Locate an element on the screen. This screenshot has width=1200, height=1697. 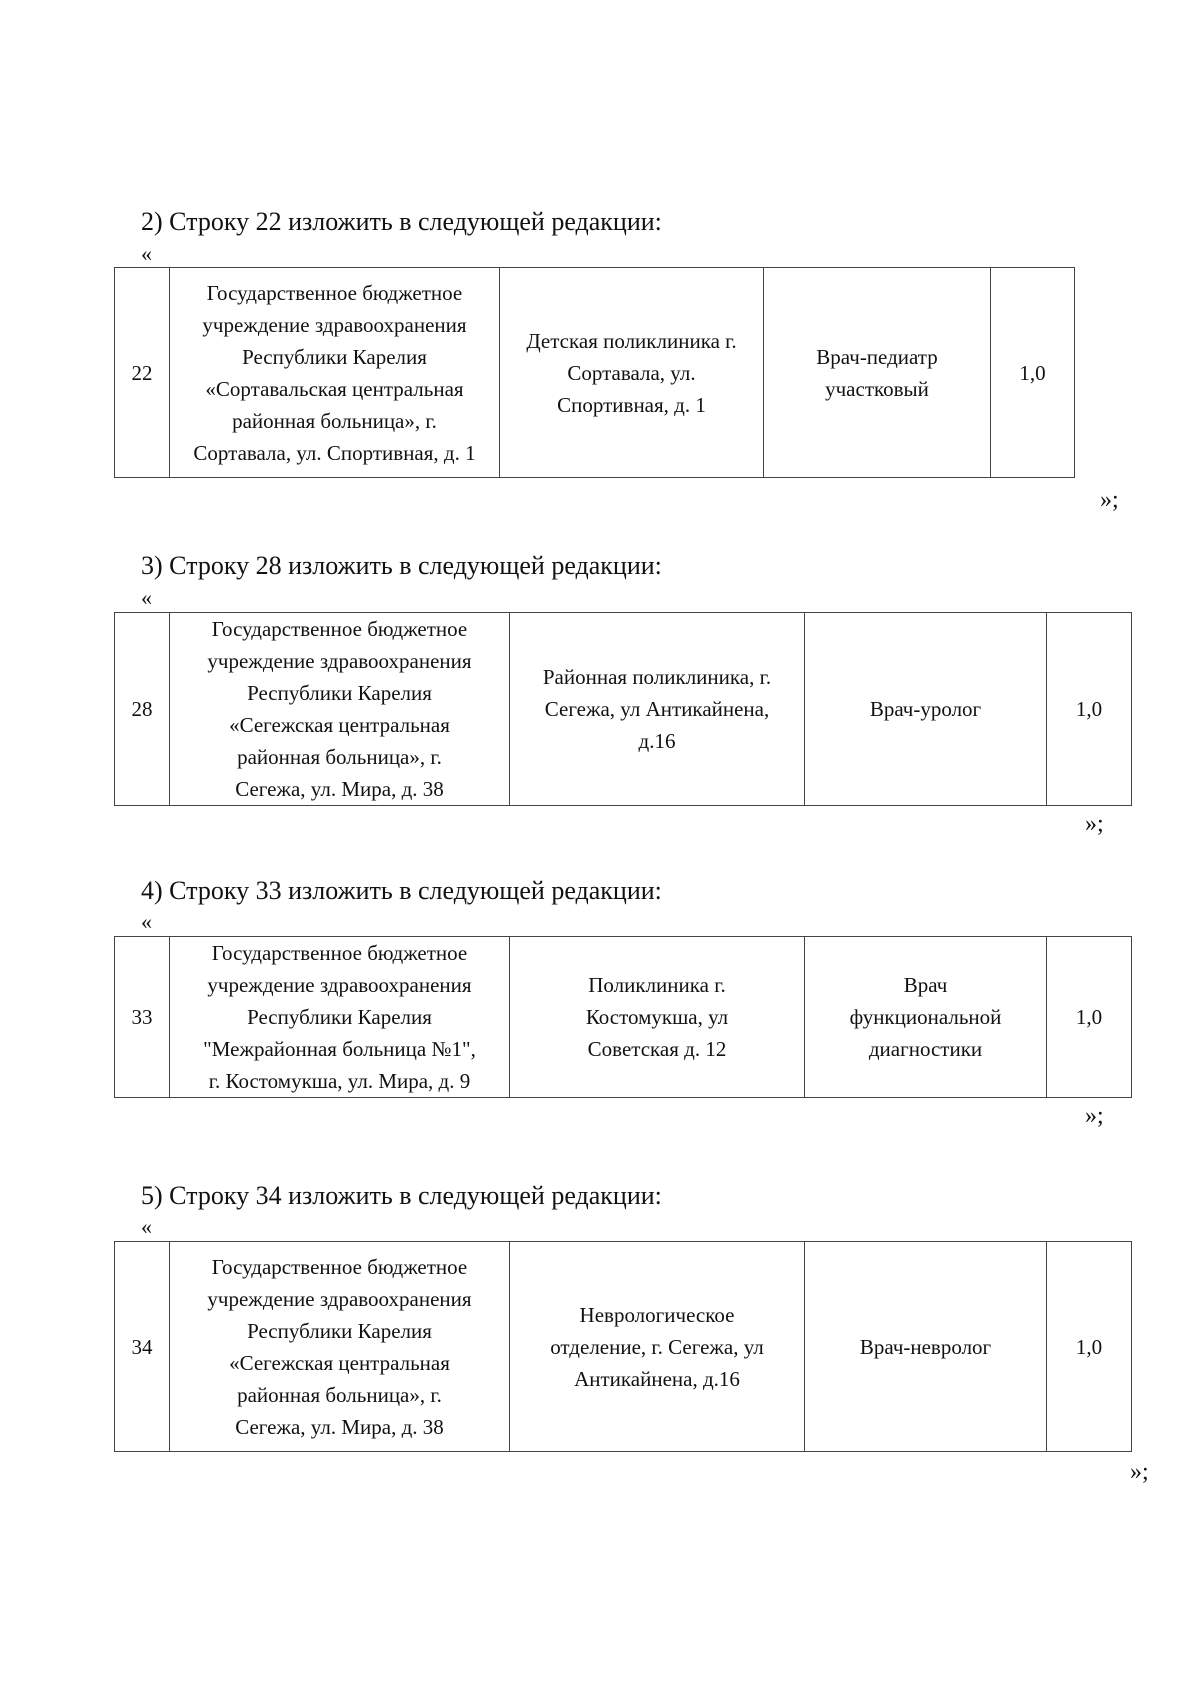
cell-line: участковый is located at coordinates (877, 388).